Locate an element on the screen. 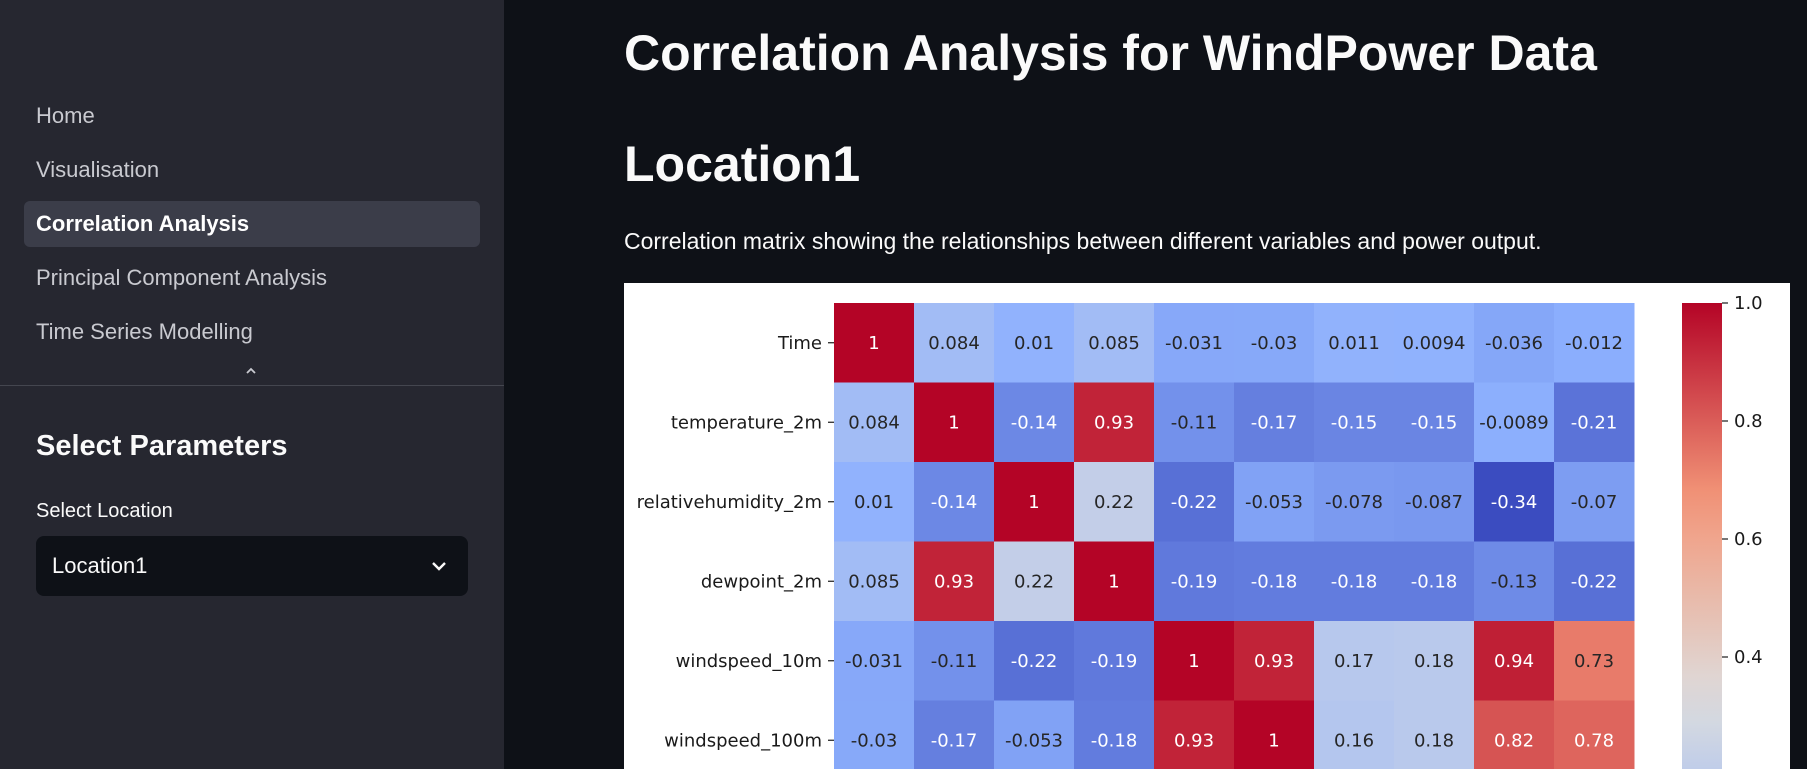 The image size is (1807, 769). sidebar-divider is located at coordinates (252, 385).